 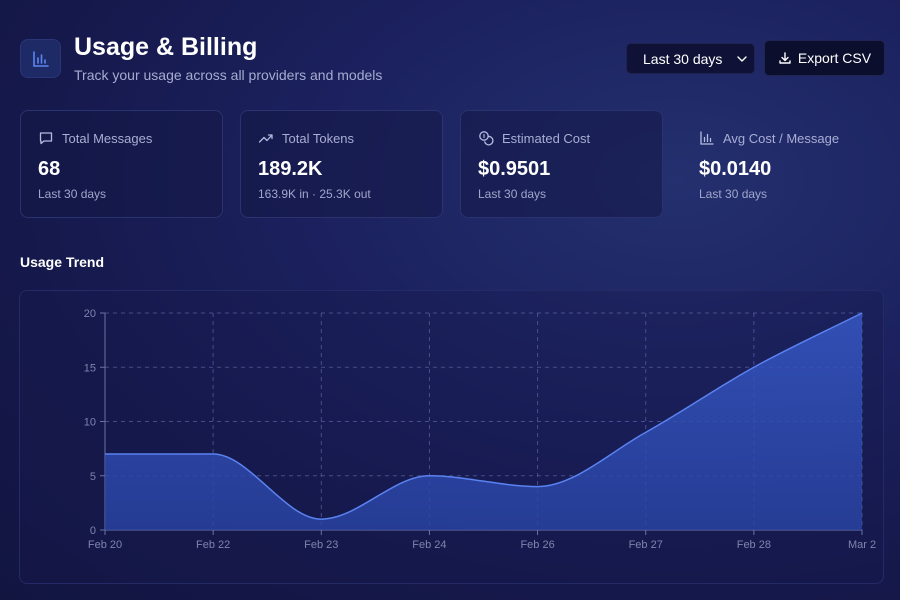 What do you see at coordinates (105, 545) in the screenshot?
I see `x-tick-label: Feb 20` at bounding box center [105, 545].